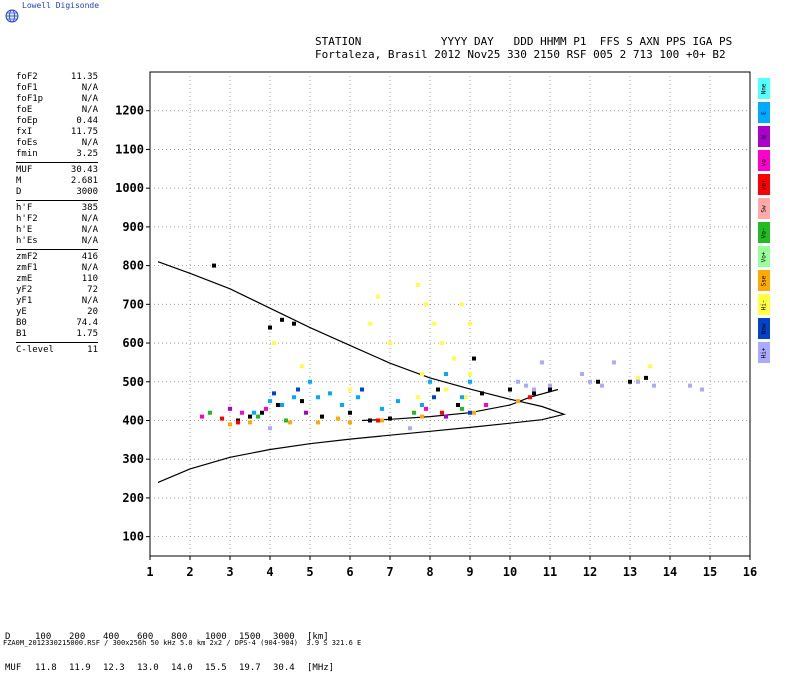 Image resolution: width=800 pixels, height=684 pixels. What do you see at coordinates (24, 279) in the screenshot?
I see `param-name: zmE` at bounding box center [24, 279].